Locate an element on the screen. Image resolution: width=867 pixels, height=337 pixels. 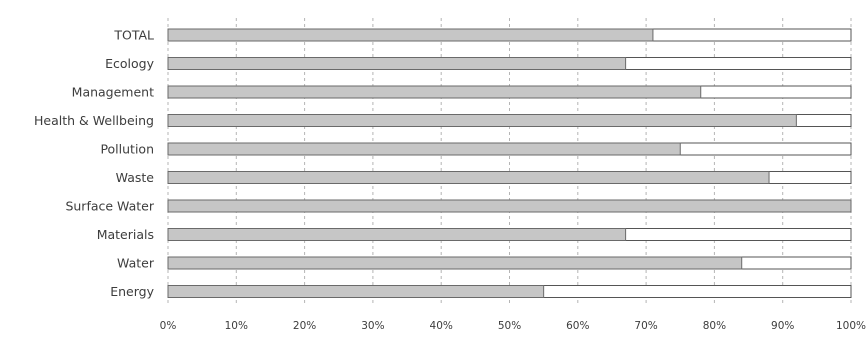
category-label: Water is located at coordinates (136, 263).